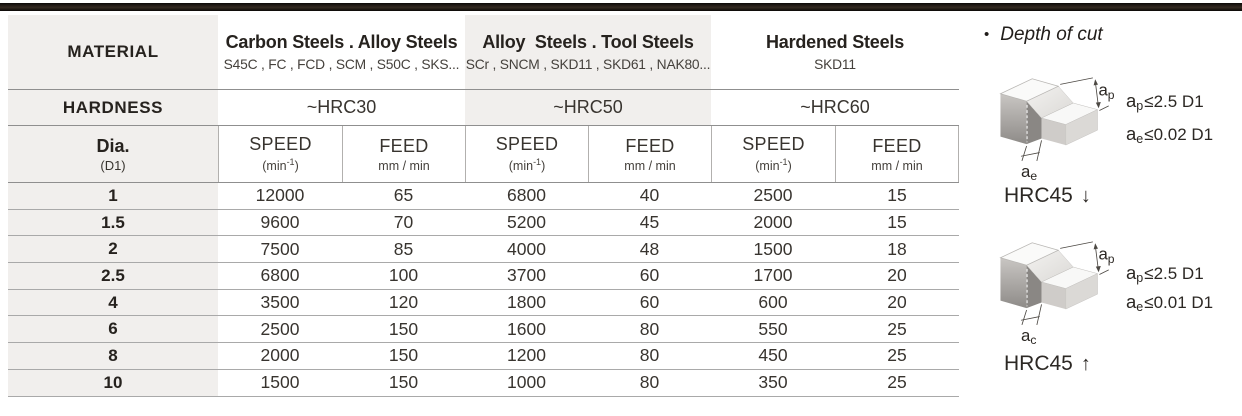 The width and height of the screenshot is (1242, 416). What do you see at coordinates (1081, 127) in the screenshot?
I see `block-step-right-face` at bounding box center [1081, 127].